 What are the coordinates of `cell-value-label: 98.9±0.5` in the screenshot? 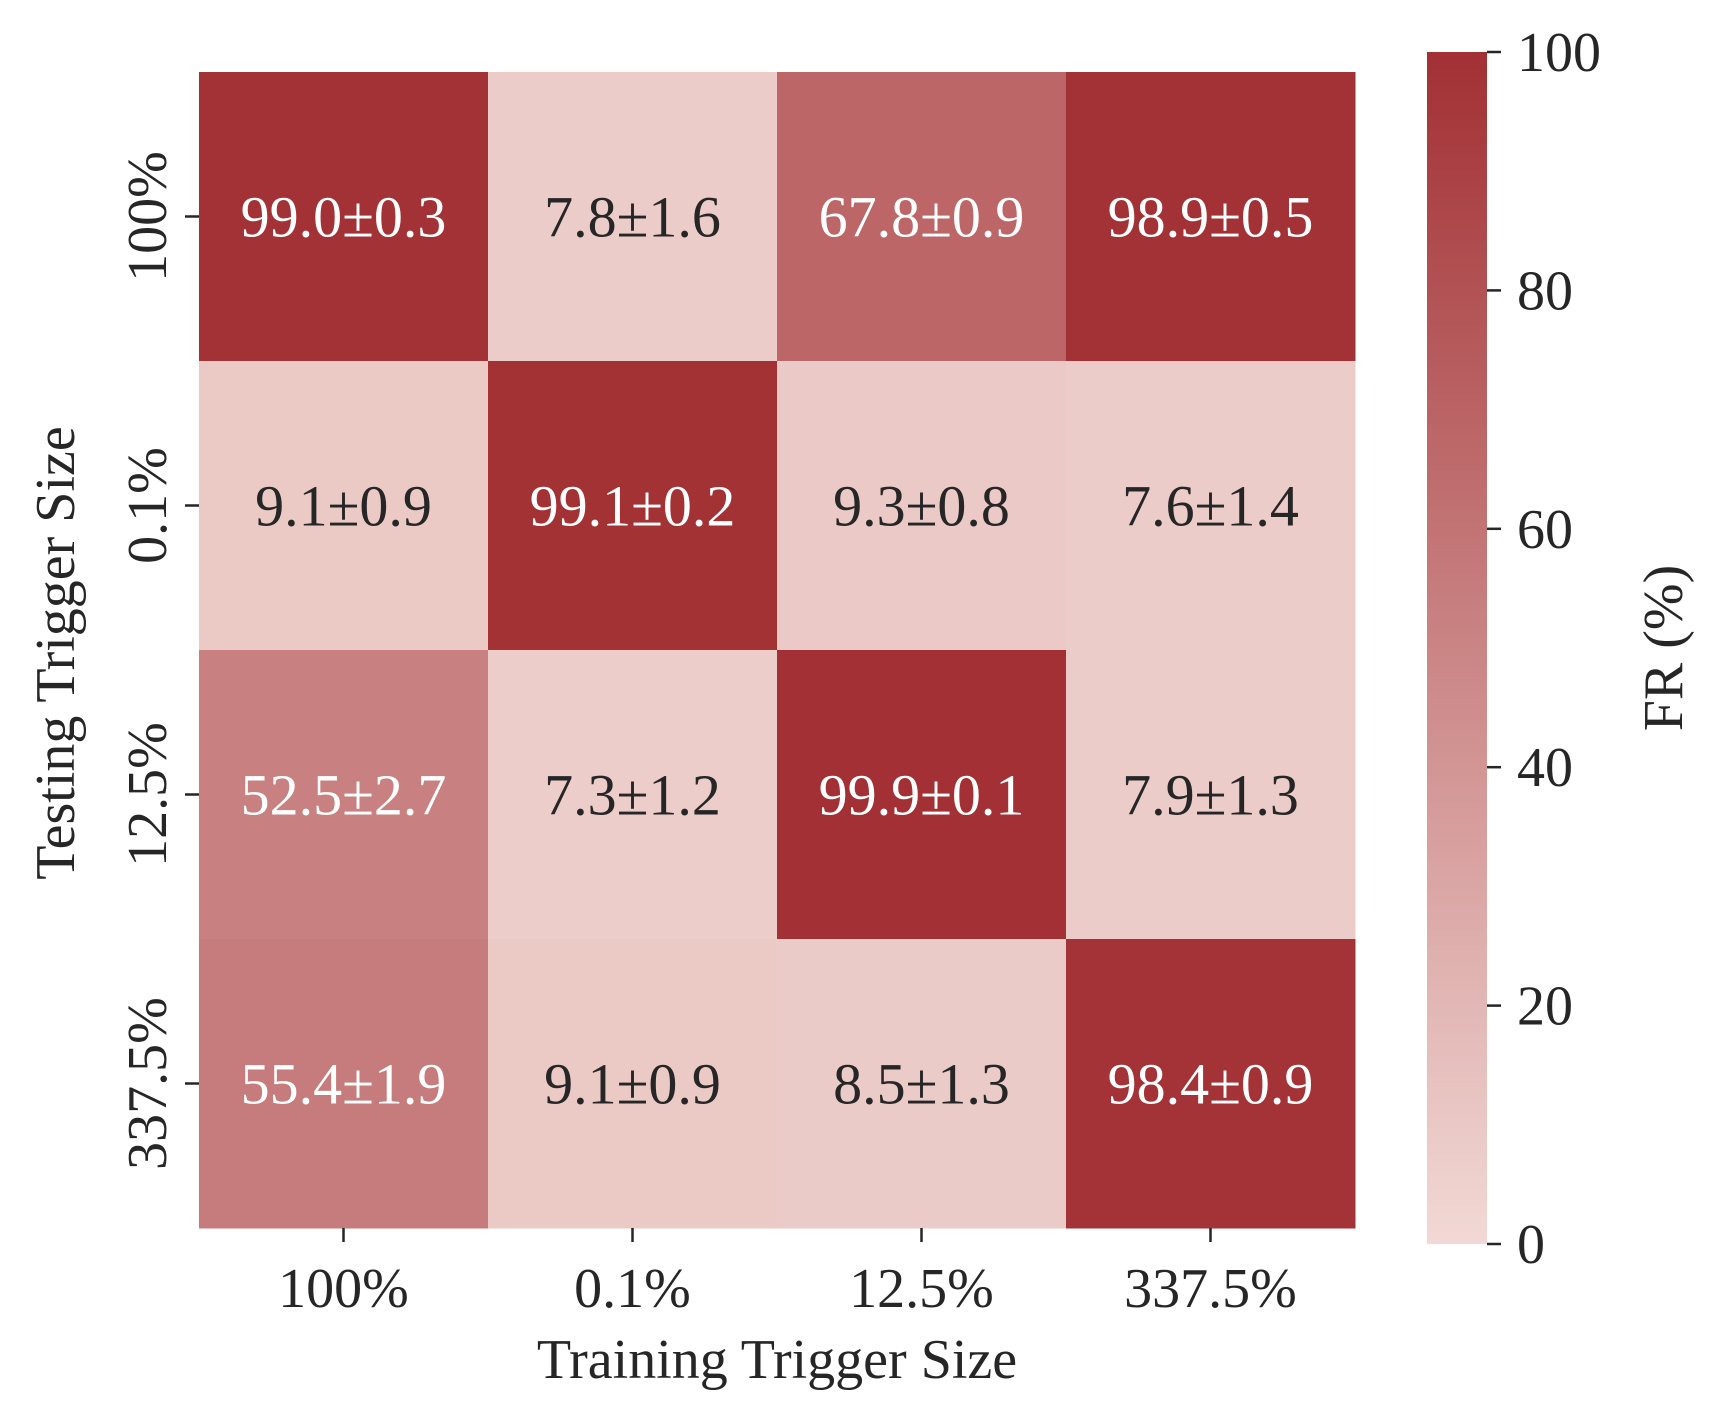 It's located at (1211, 217).